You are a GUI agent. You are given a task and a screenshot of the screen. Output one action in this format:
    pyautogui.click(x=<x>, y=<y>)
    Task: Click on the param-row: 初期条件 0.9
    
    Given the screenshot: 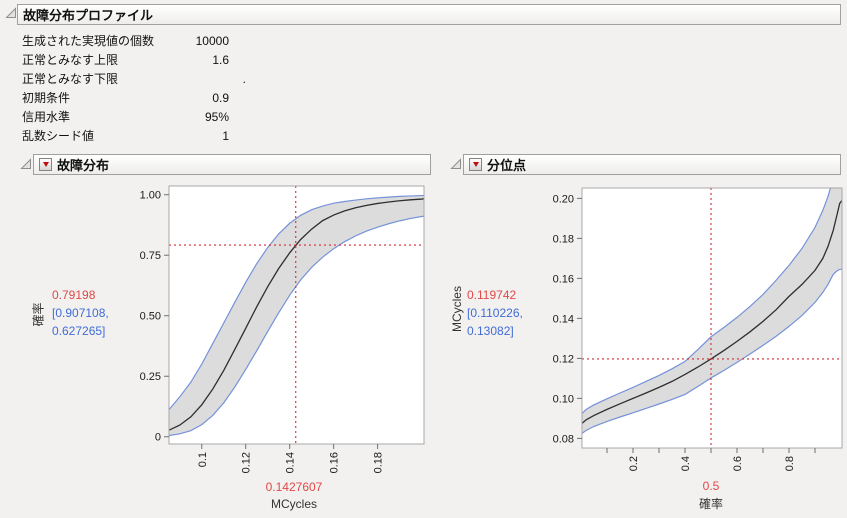 What is the action you would take?
    pyautogui.click(x=125, y=97)
    